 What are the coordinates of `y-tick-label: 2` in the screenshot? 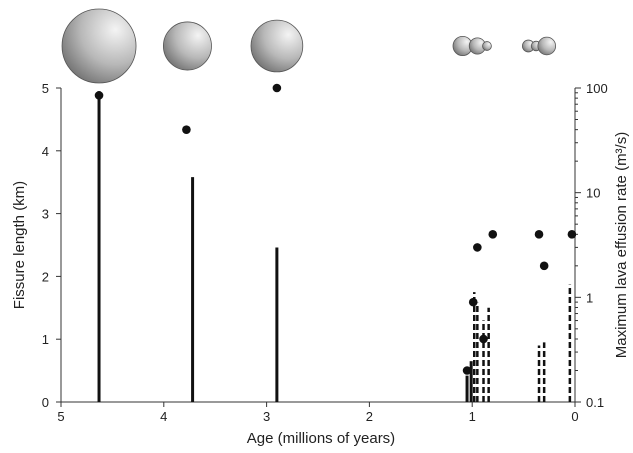 It's located at (45, 276).